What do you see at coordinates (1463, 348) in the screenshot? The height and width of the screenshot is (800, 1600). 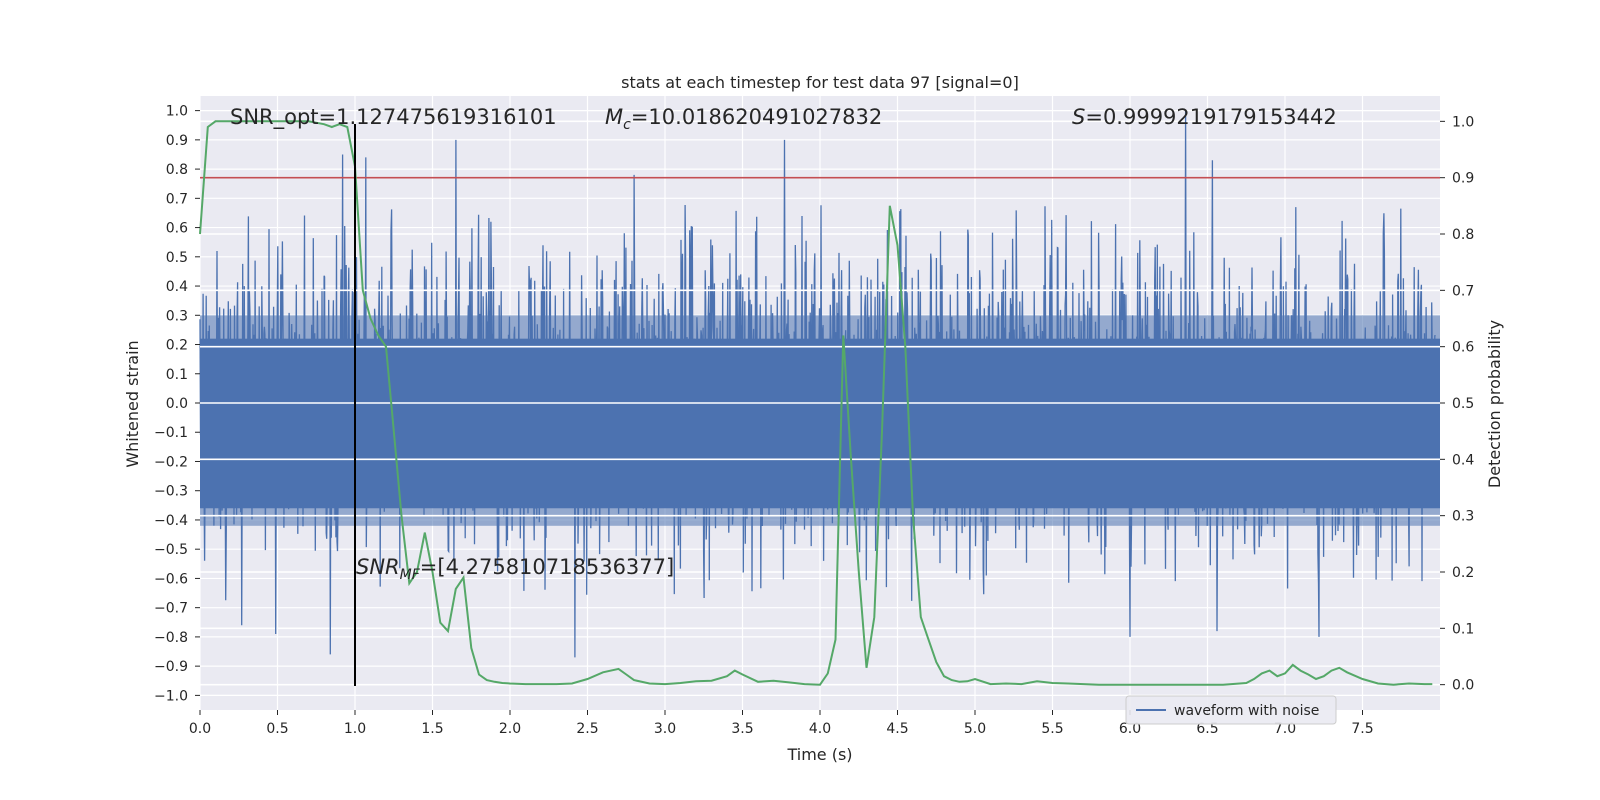 I see `y2-tick-label-6: 0.6` at bounding box center [1463, 348].